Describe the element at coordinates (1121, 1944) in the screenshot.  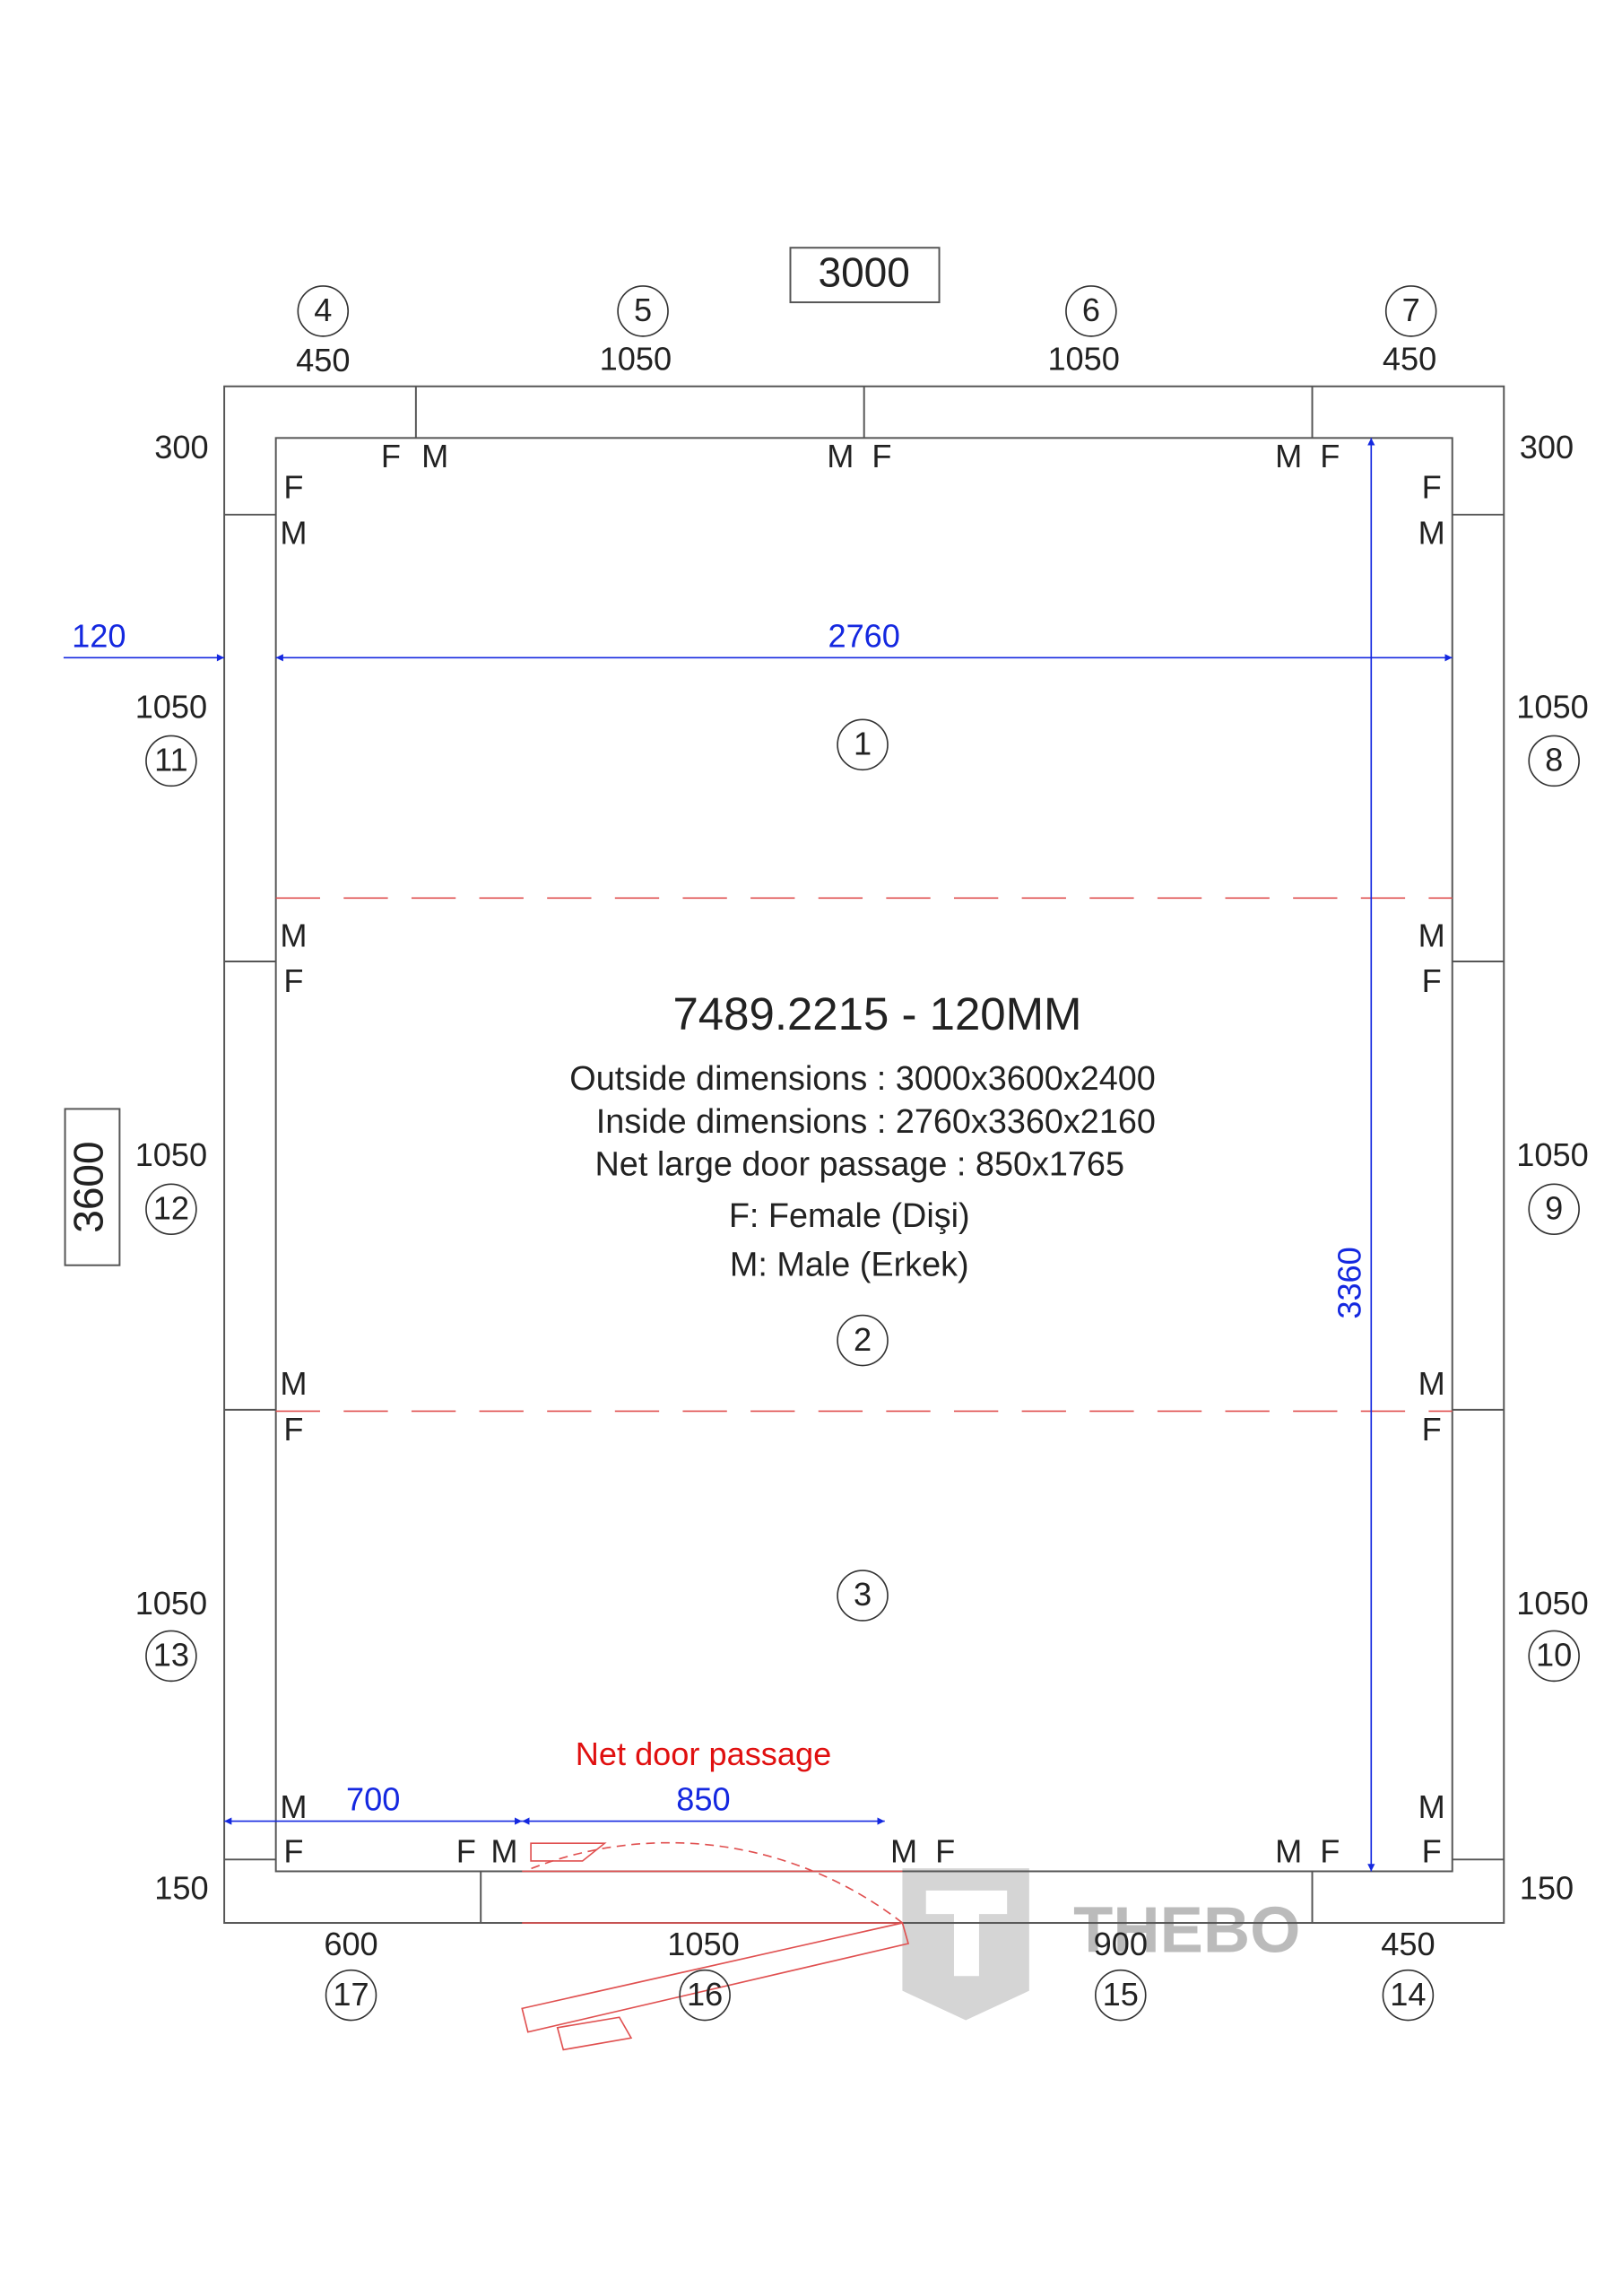
I see `panel-width: 900` at that location.